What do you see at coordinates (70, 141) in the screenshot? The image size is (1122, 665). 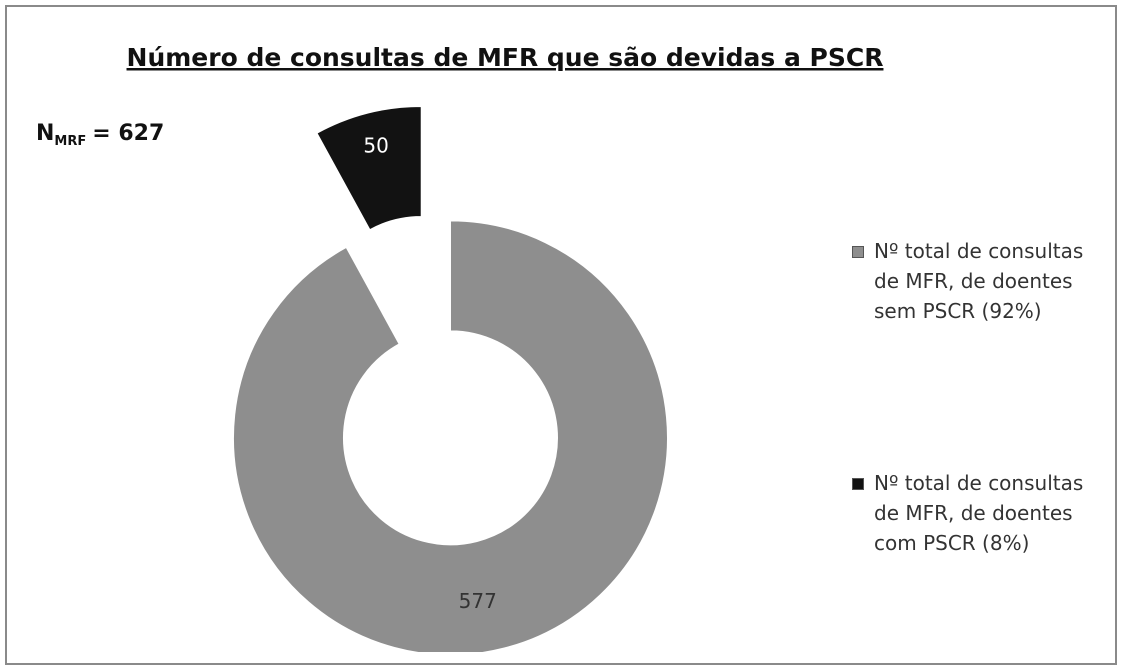 I see `annotation-subscript: MRF` at bounding box center [70, 141].